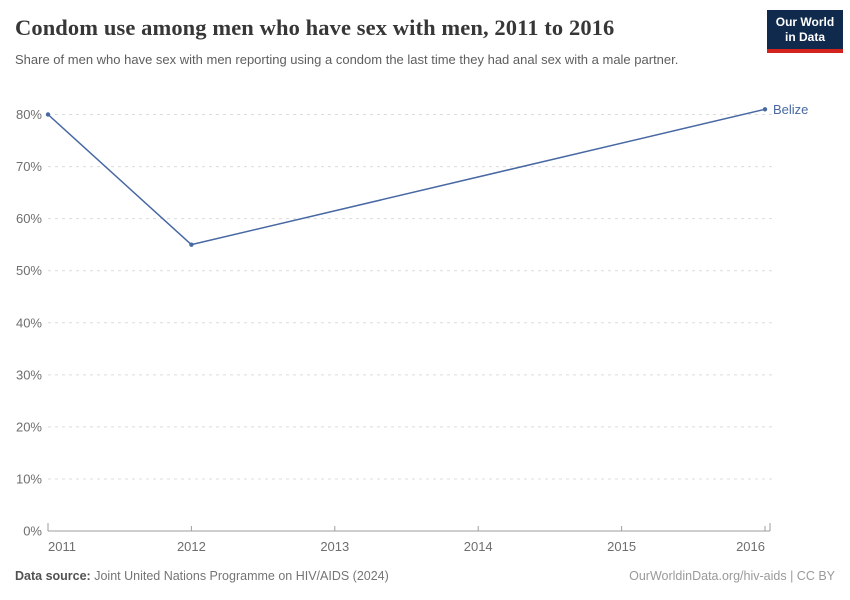 The height and width of the screenshot is (600, 850). Describe the element at coordinates (62, 546) in the screenshot. I see `x-axis-tick-label: 2011` at that location.